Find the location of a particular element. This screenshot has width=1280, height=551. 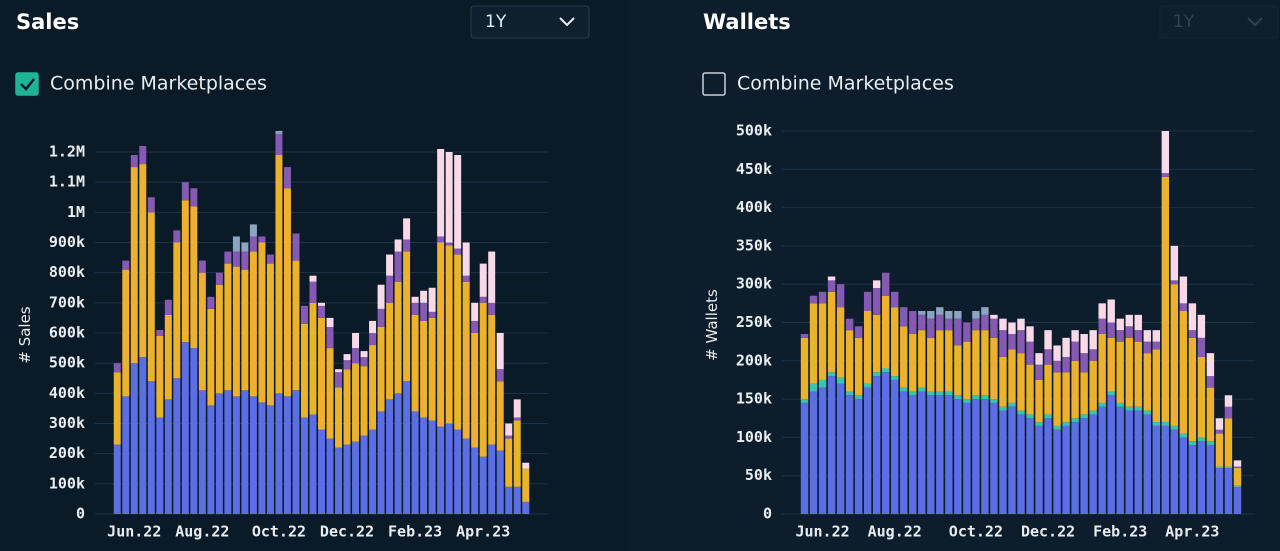

y-tick-label: 500k is located at coordinates (67, 363).